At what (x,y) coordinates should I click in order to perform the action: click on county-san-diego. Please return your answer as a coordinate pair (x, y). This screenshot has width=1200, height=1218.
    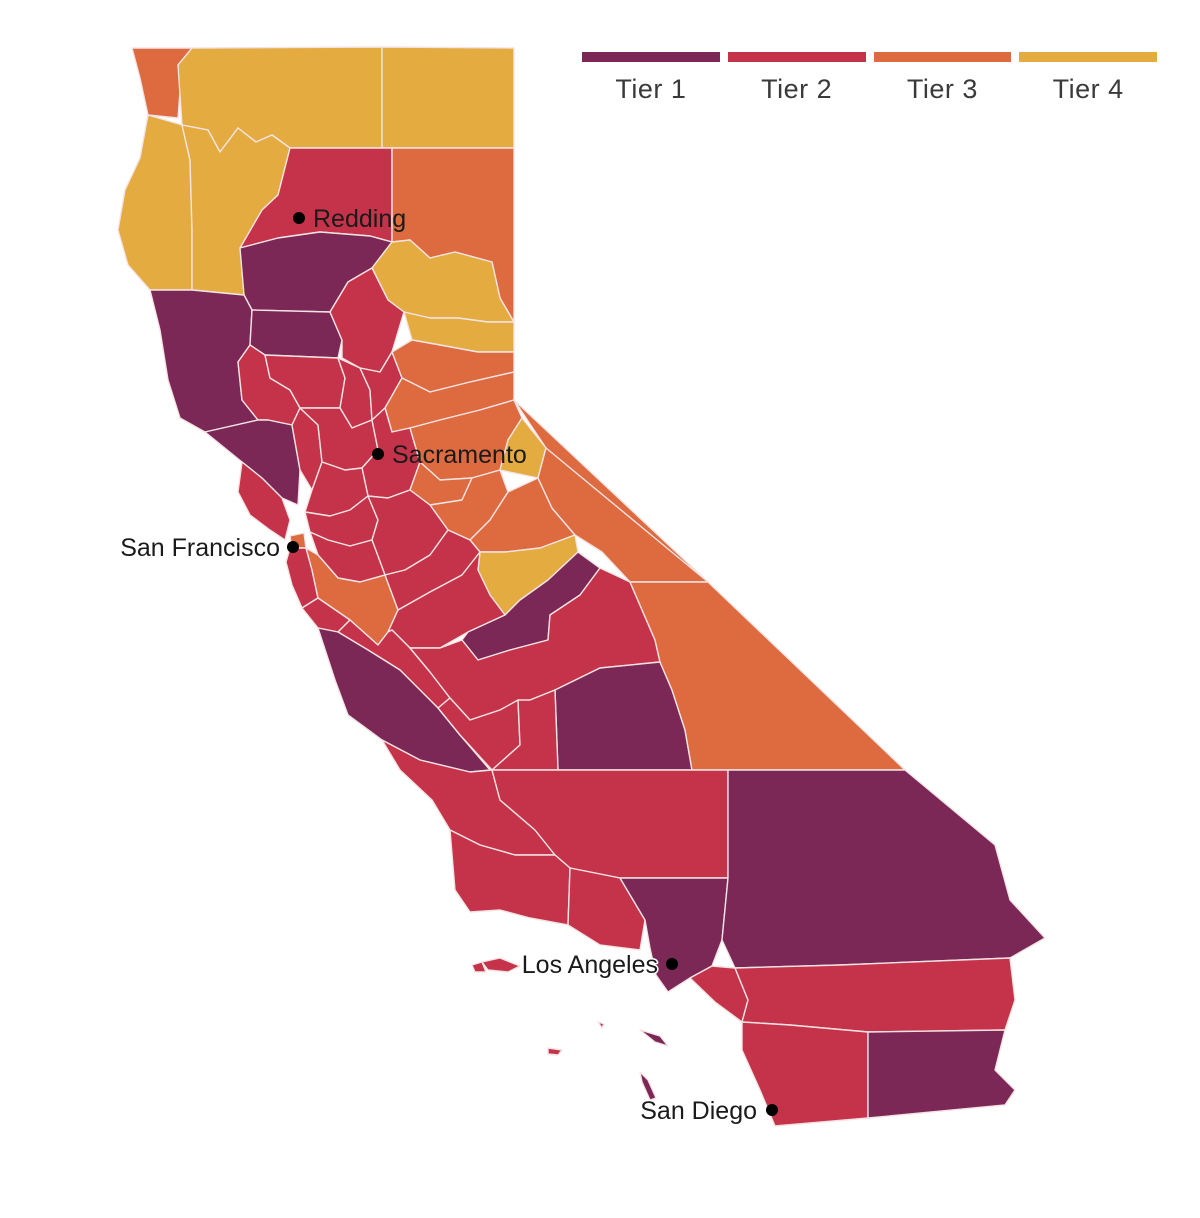
    Looking at the image, I should click on (805, 1074).